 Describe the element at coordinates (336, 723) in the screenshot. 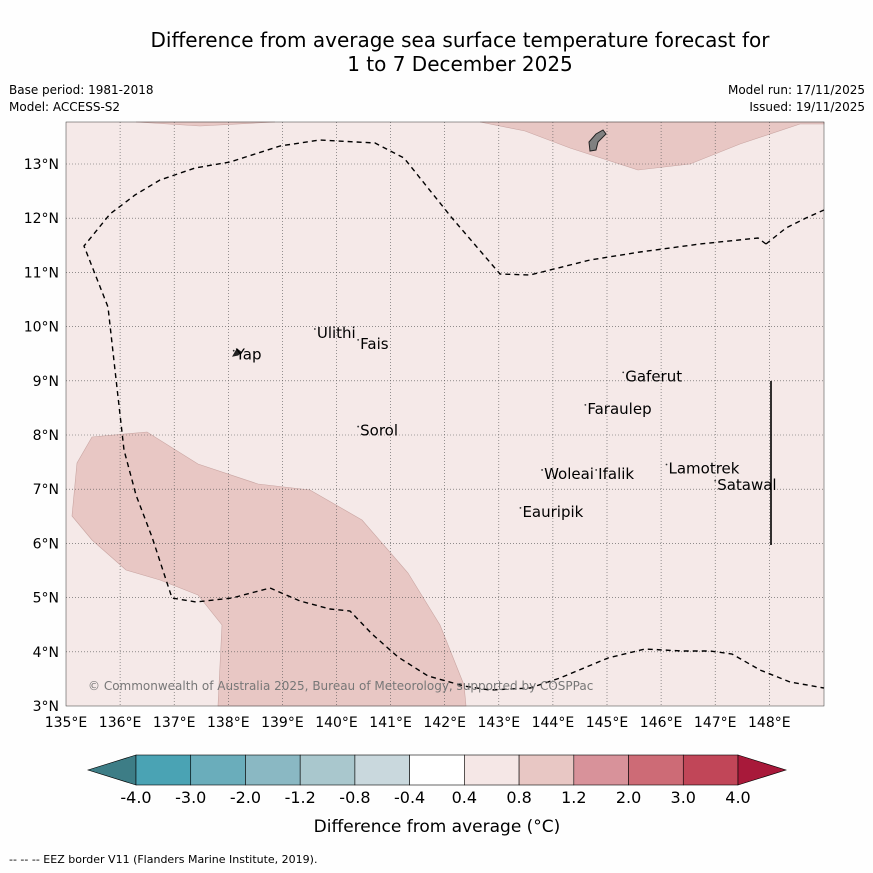

I see `lon-tick-label: 140°E` at that location.